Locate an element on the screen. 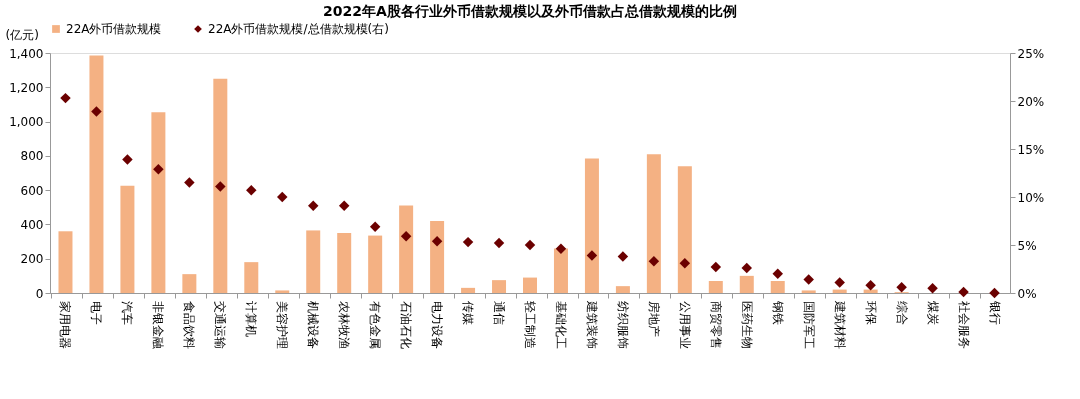  legend-label: 22A外币借款规模/总借款规模(右) is located at coordinates (298, 29).